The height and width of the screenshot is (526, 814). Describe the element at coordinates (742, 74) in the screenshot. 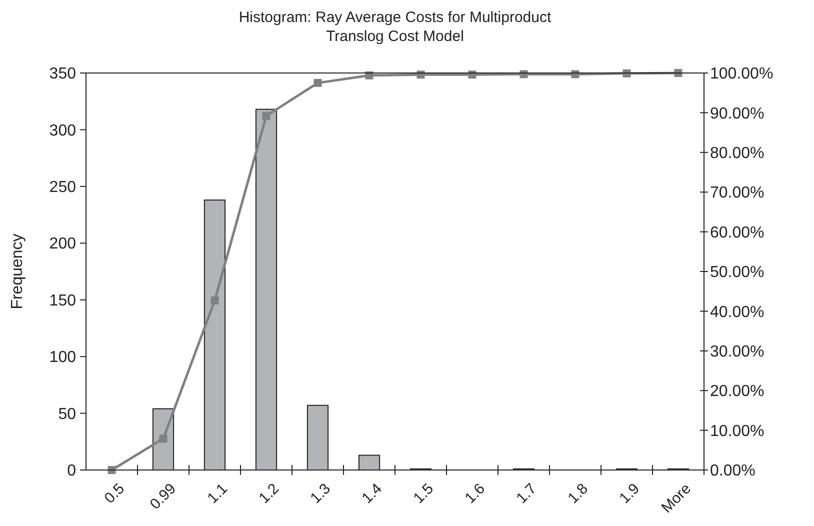

I see `y2-tick-label: 100.00%` at that location.